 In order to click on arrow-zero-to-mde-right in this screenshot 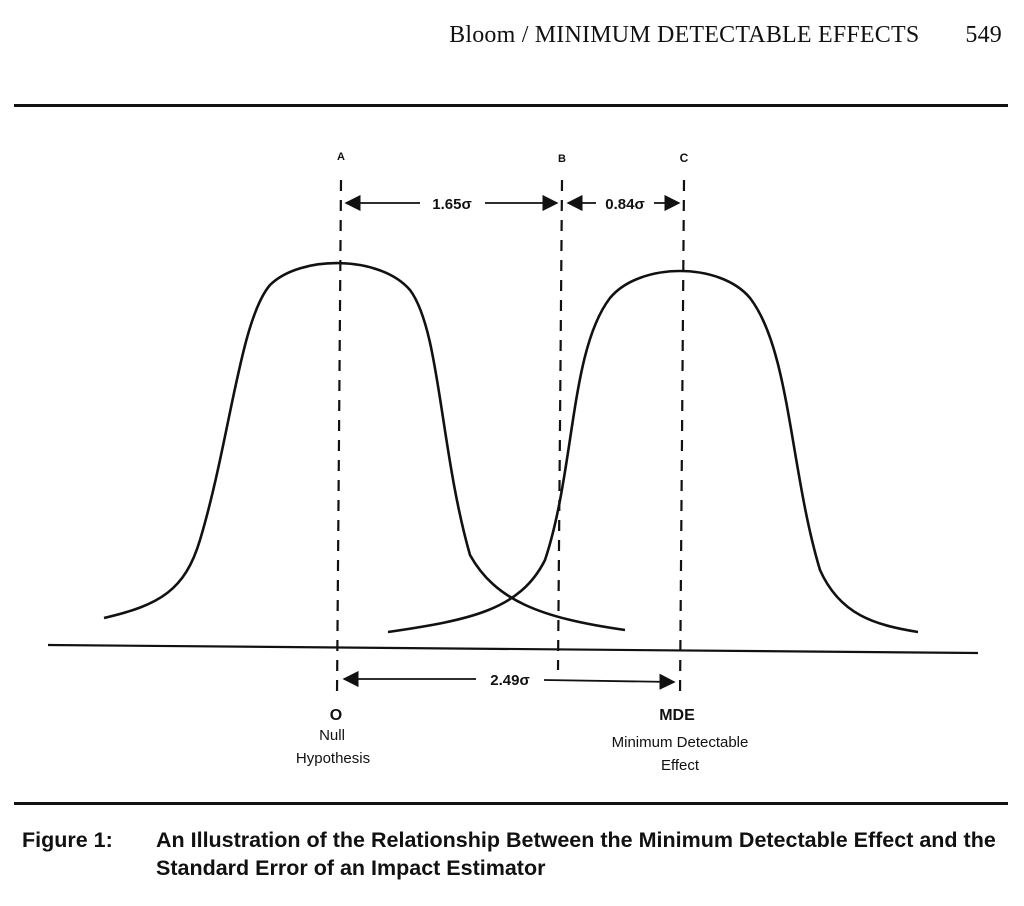, I will do `click(609, 681)`.